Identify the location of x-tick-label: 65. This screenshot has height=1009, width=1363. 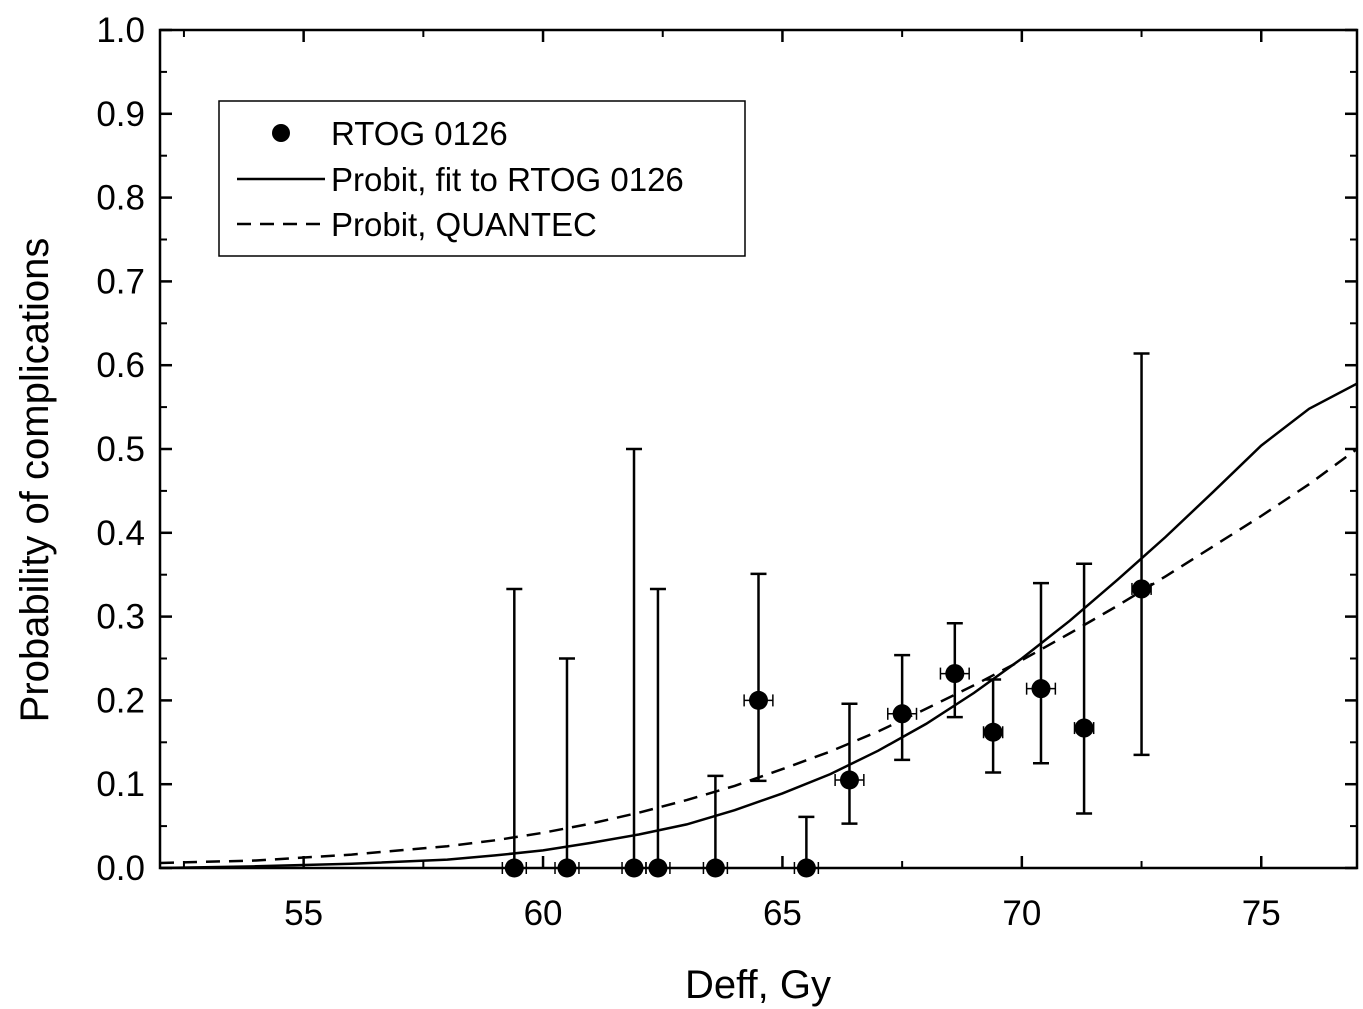
(782, 913).